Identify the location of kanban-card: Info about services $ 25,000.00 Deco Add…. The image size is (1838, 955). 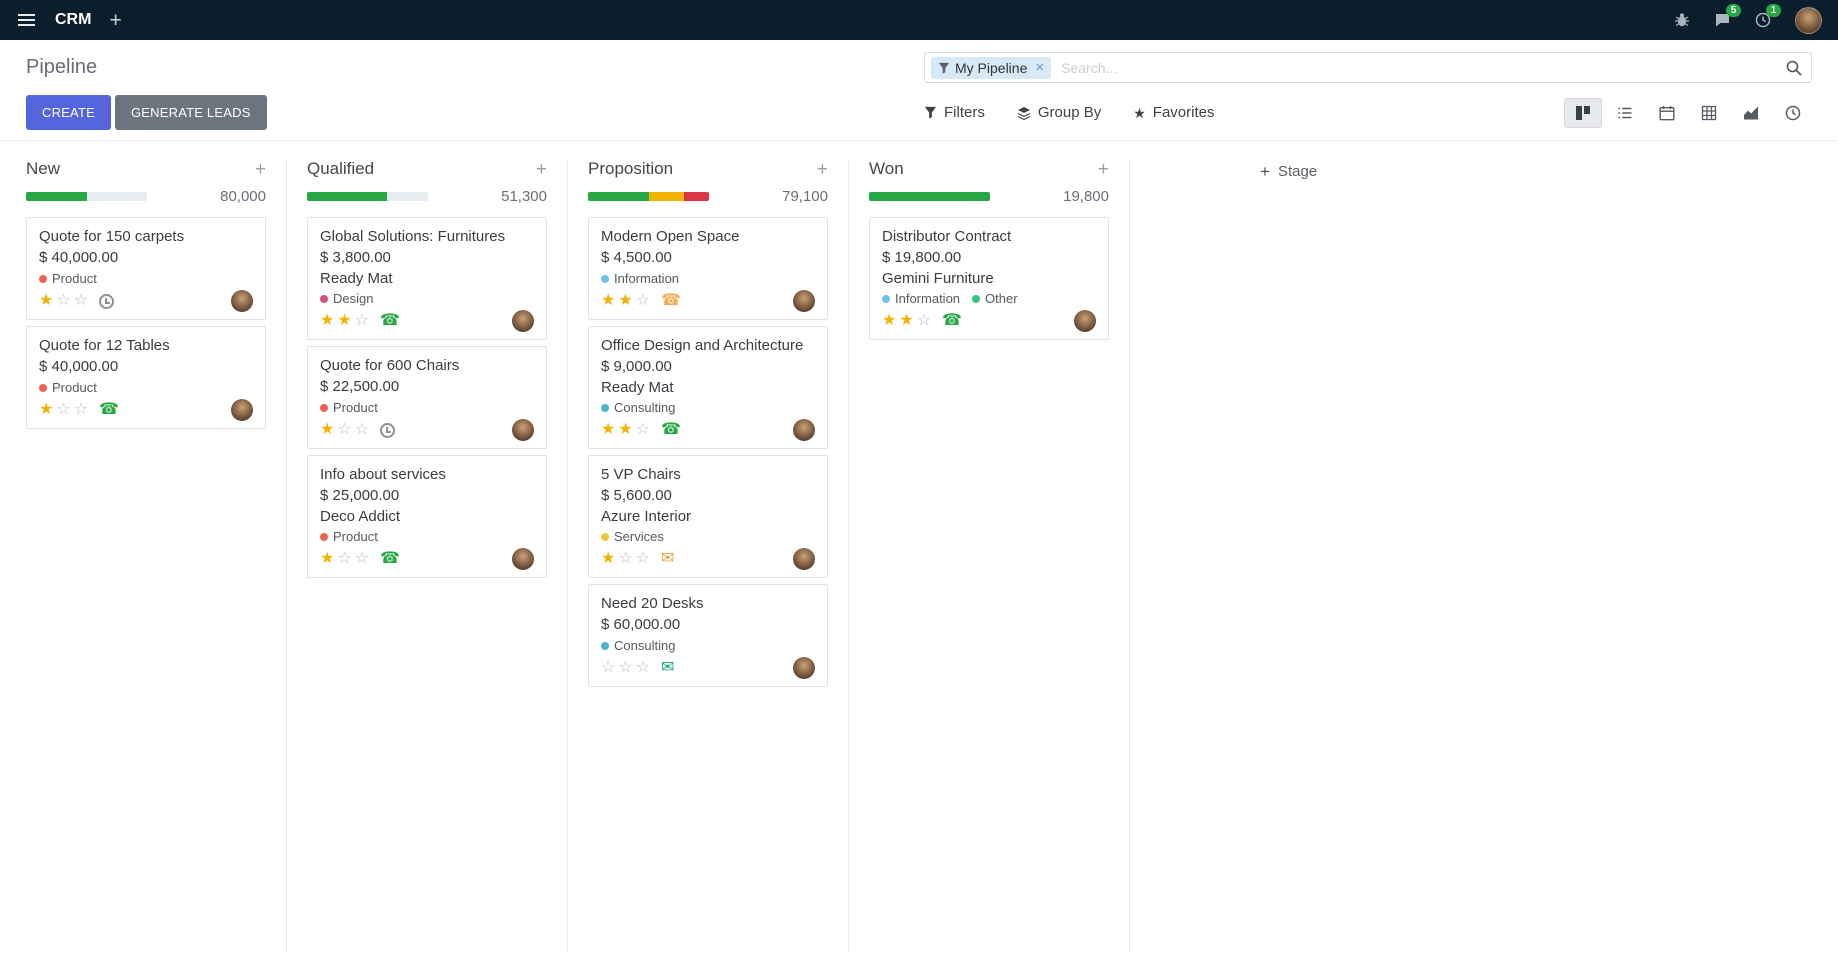
(427, 516).